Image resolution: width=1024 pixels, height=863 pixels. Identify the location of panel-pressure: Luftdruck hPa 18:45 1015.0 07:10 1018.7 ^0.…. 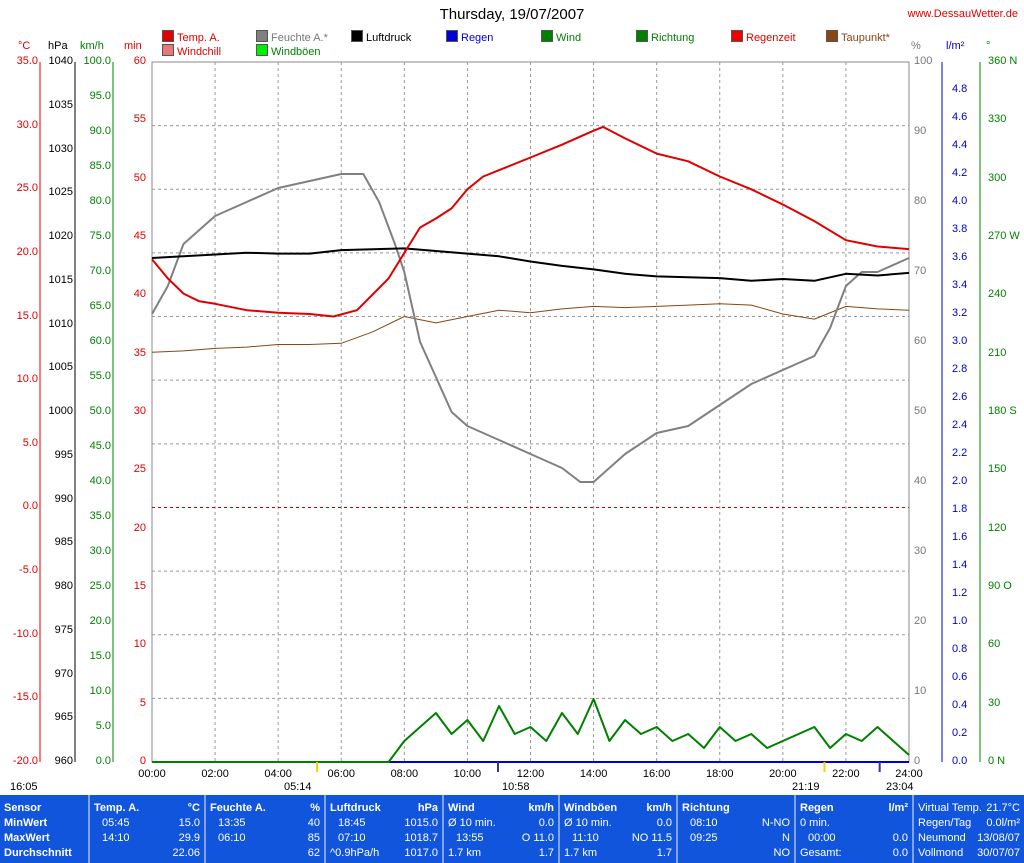
(384, 829).